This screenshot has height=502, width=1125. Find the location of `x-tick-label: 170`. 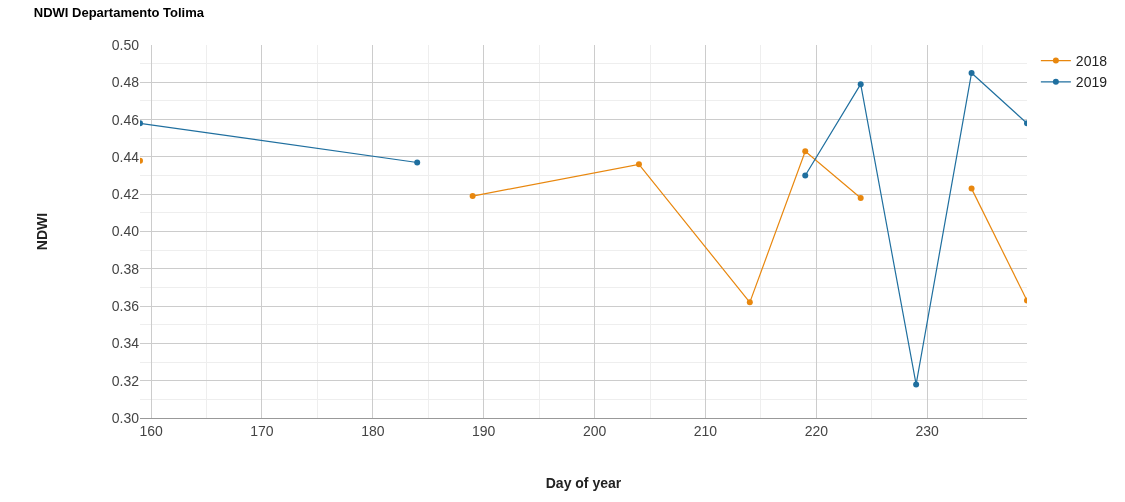

x-tick-label: 170 is located at coordinates (262, 430).